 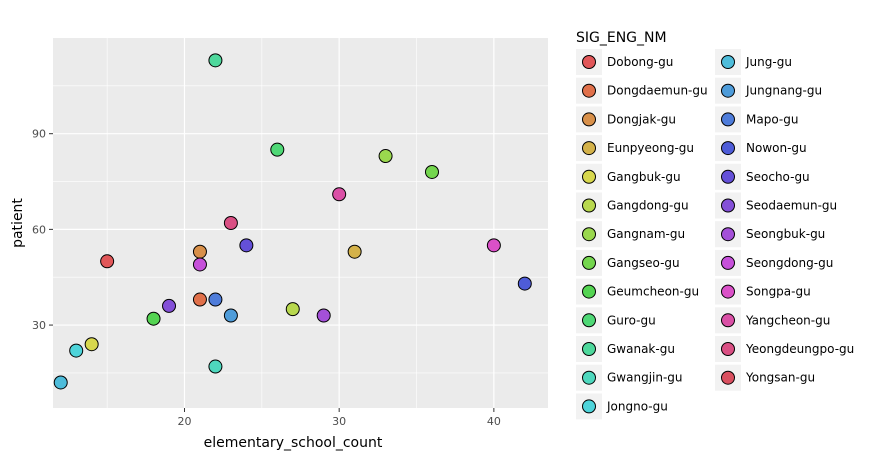 I want to click on legend-item-guro-gu: Guro-gu, so click(x=616, y=320).